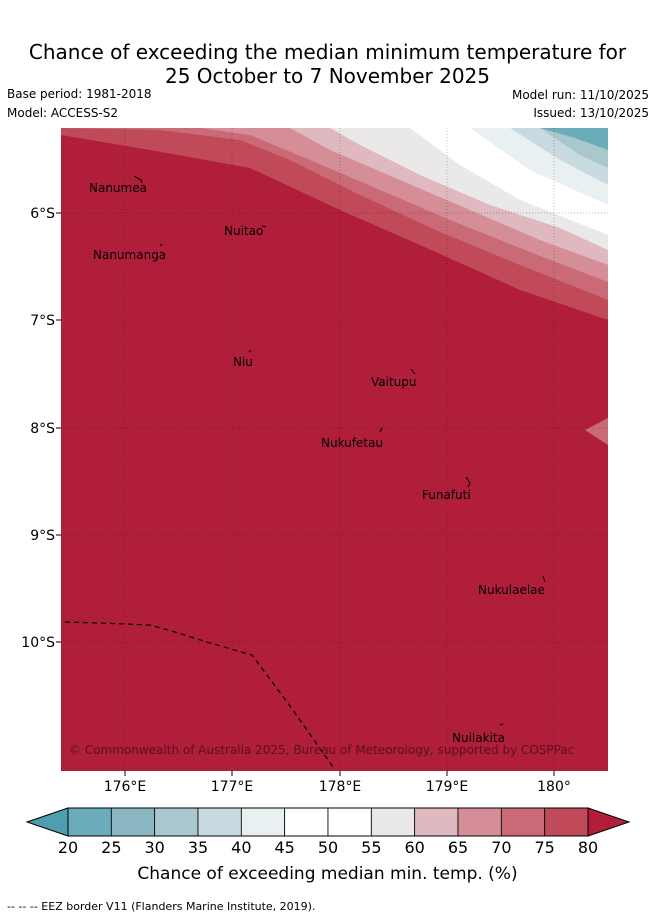 The image size is (655, 919). I want to click on island-shape-nanumanga, so click(161, 245).